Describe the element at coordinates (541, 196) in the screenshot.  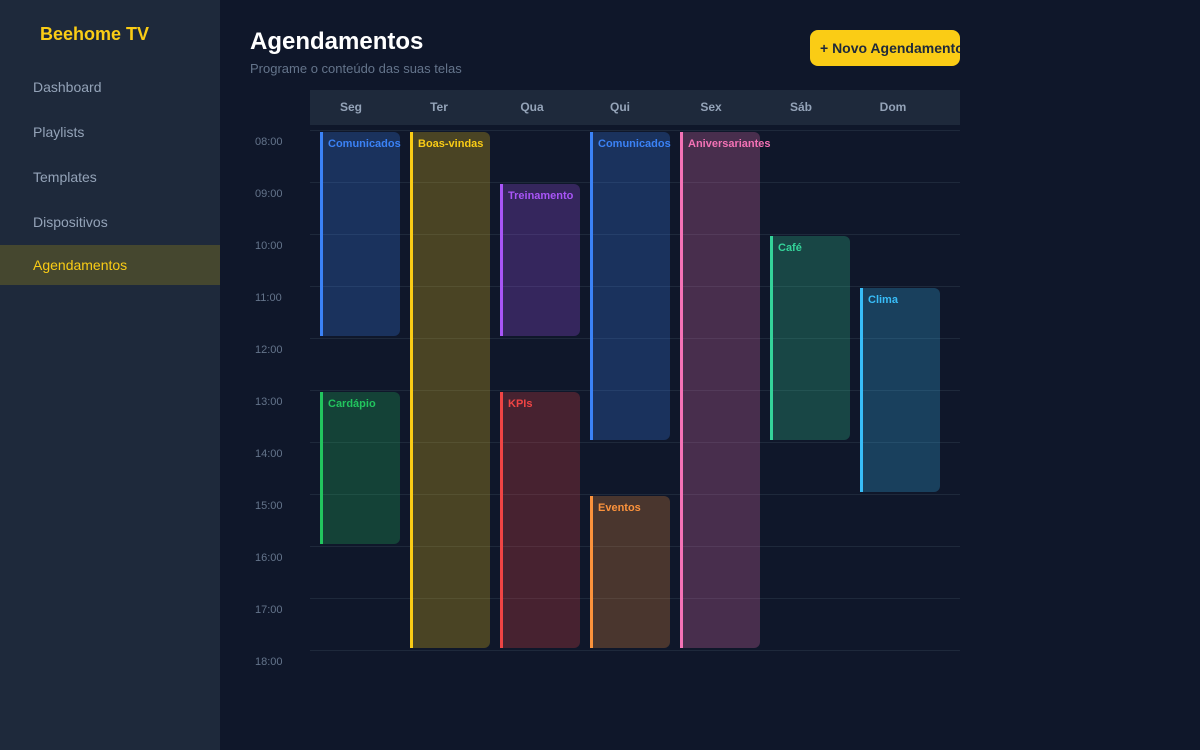
I see `event-title: Treinamento` at that location.